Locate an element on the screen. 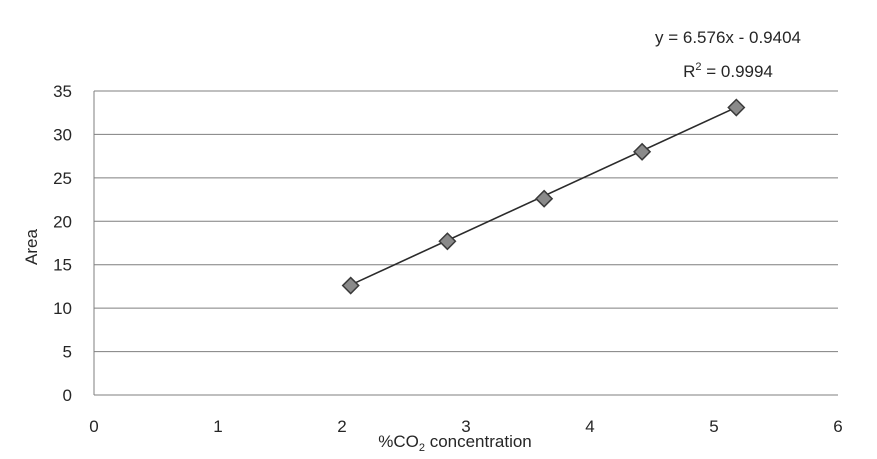  r-squared-superscript: 2 is located at coordinates (698, 67).